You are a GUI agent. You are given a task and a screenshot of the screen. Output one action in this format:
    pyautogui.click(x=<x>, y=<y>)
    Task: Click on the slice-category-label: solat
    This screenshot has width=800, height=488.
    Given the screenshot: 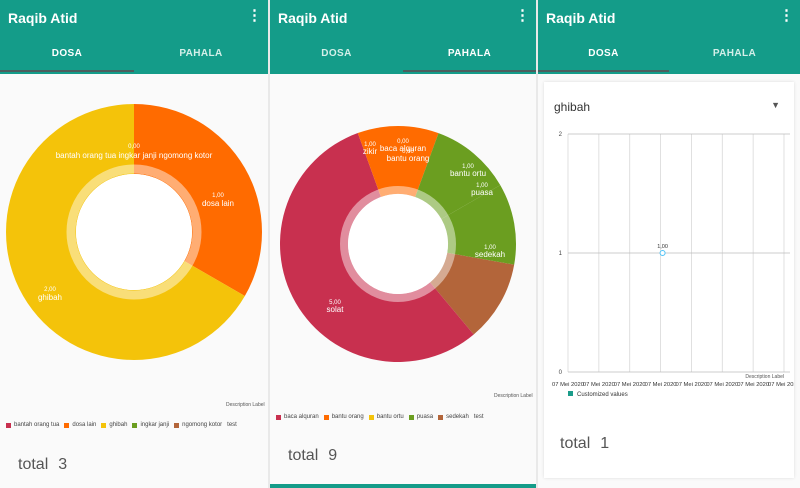 What is the action you would take?
    pyautogui.click(x=336, y=309)
    